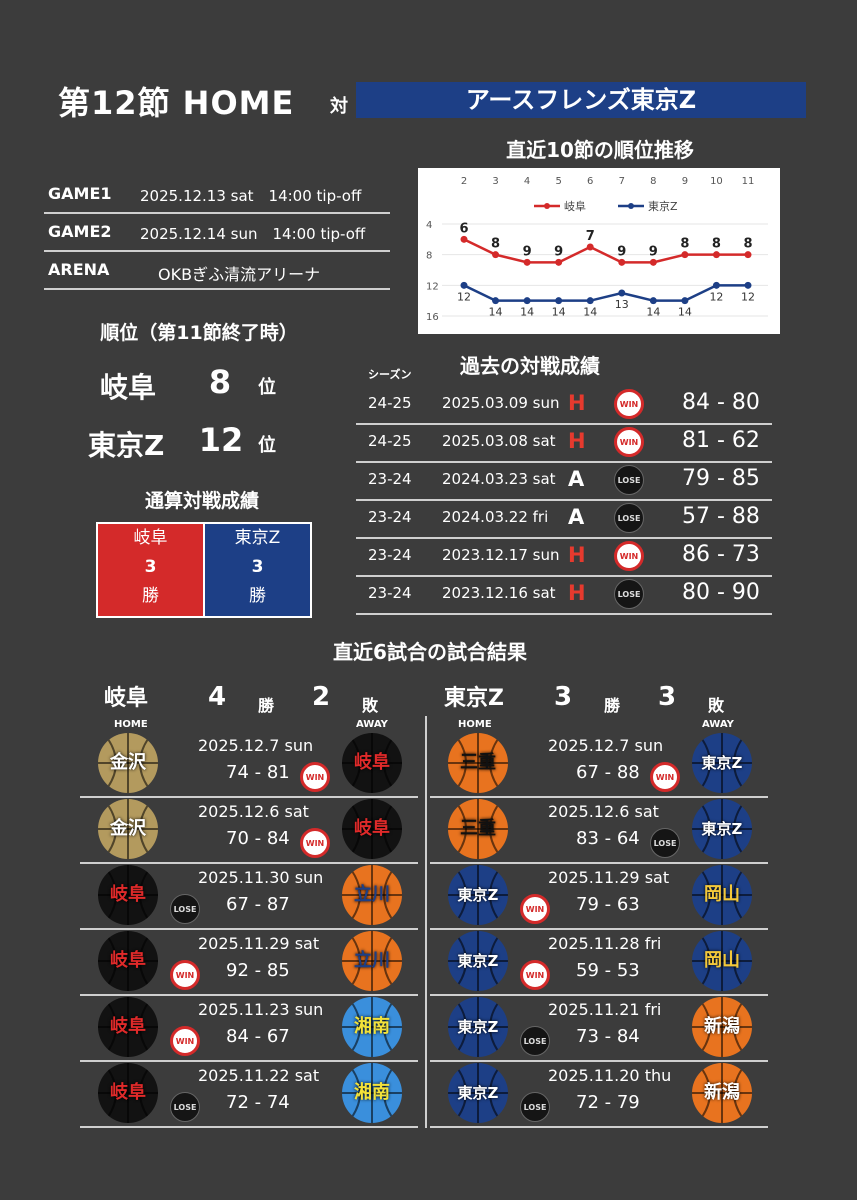 This screenshot has height=1200, width=857. I want to click on game-score: 92 - 85, so click(258, 970).